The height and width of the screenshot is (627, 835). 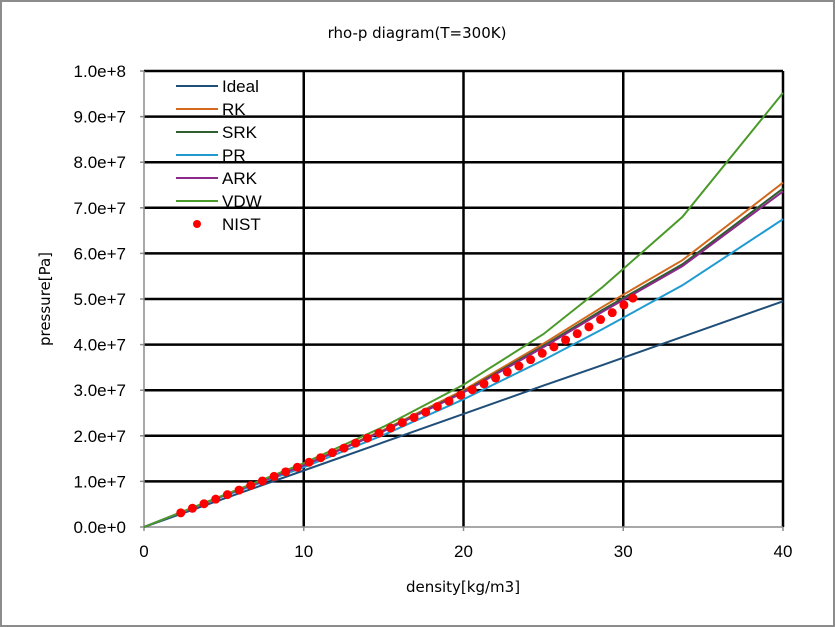 I want to click on x-tick-label: 20, so click(x=463, y=551).